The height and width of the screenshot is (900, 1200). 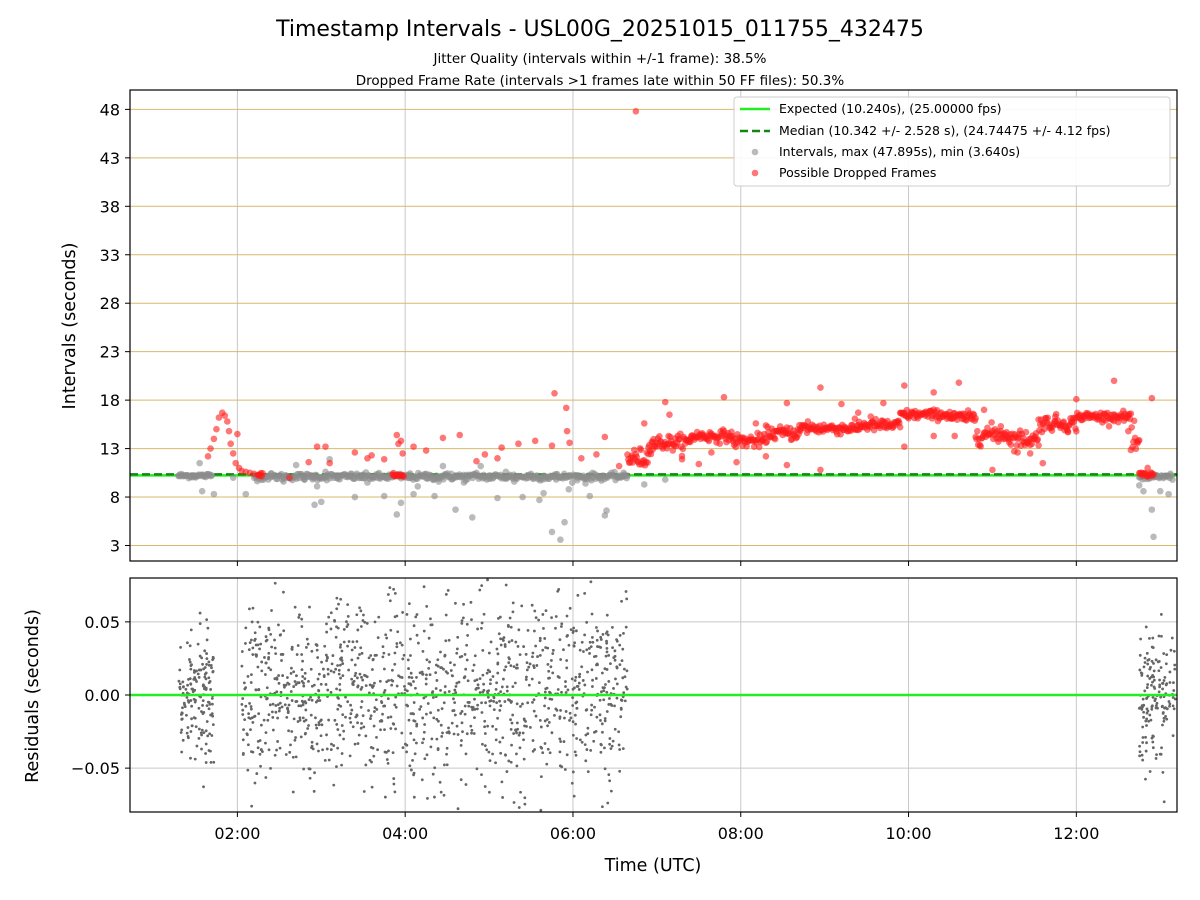 What do you see at coordinates (110, 158) in the screenshot?
I see `top-y-tick-label: 43` at bounding box center [110, 158].